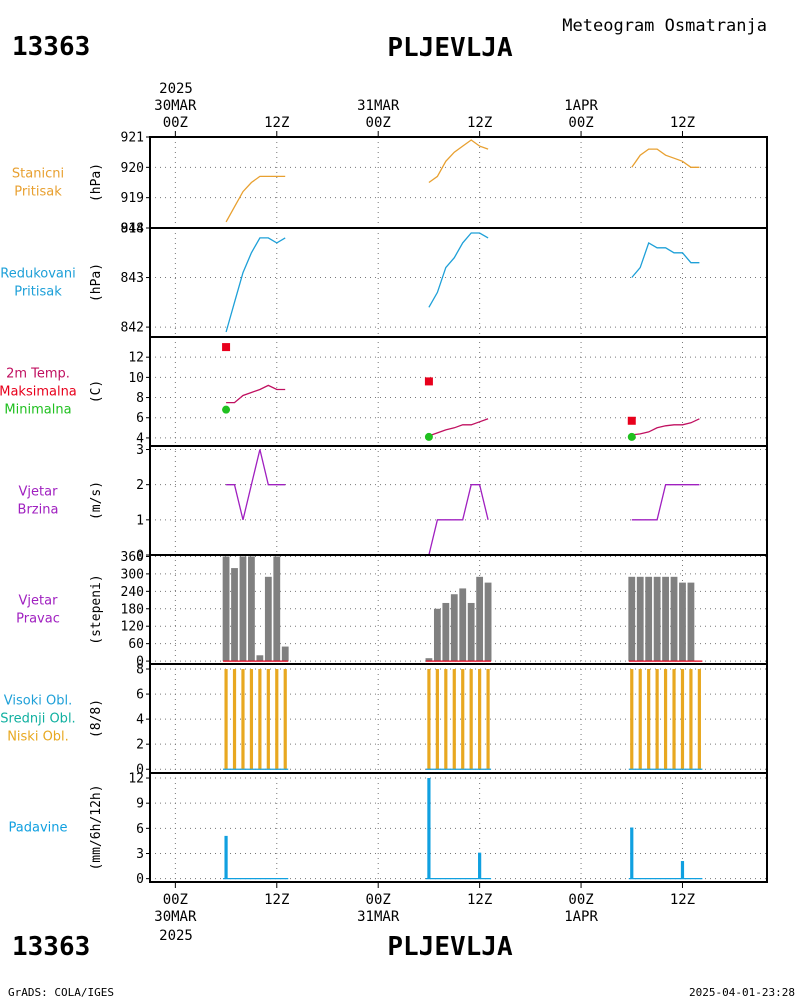 Image resolution: width=800 pixels, height=1000 pixels. Describe the element at coordinates (96, 609) in the screenshot. I see `y-unit-label: (stepeni)` at that location.